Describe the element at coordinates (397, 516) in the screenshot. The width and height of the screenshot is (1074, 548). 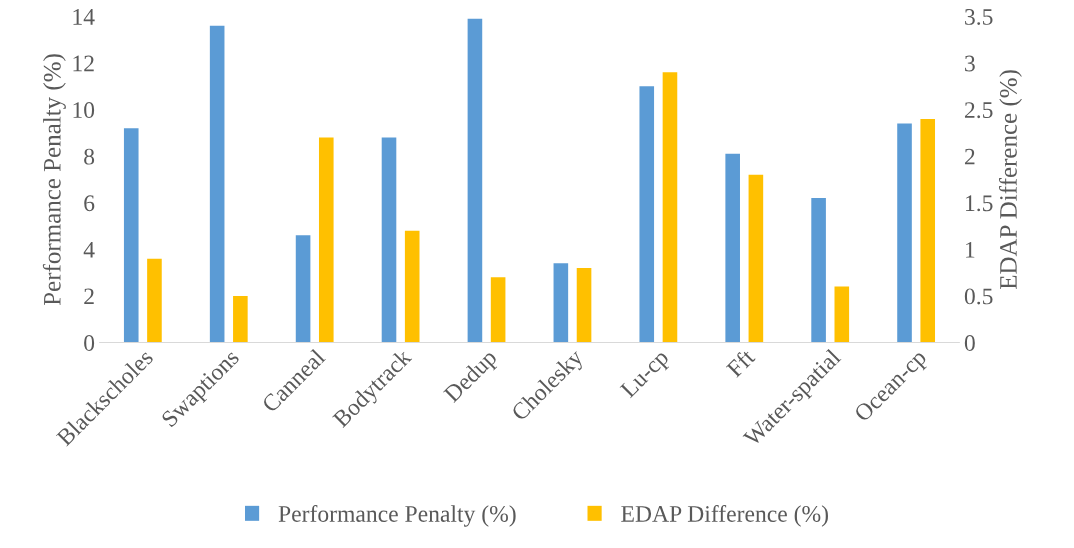
I see `legend-label: Performance Penalty (%)` at that location.